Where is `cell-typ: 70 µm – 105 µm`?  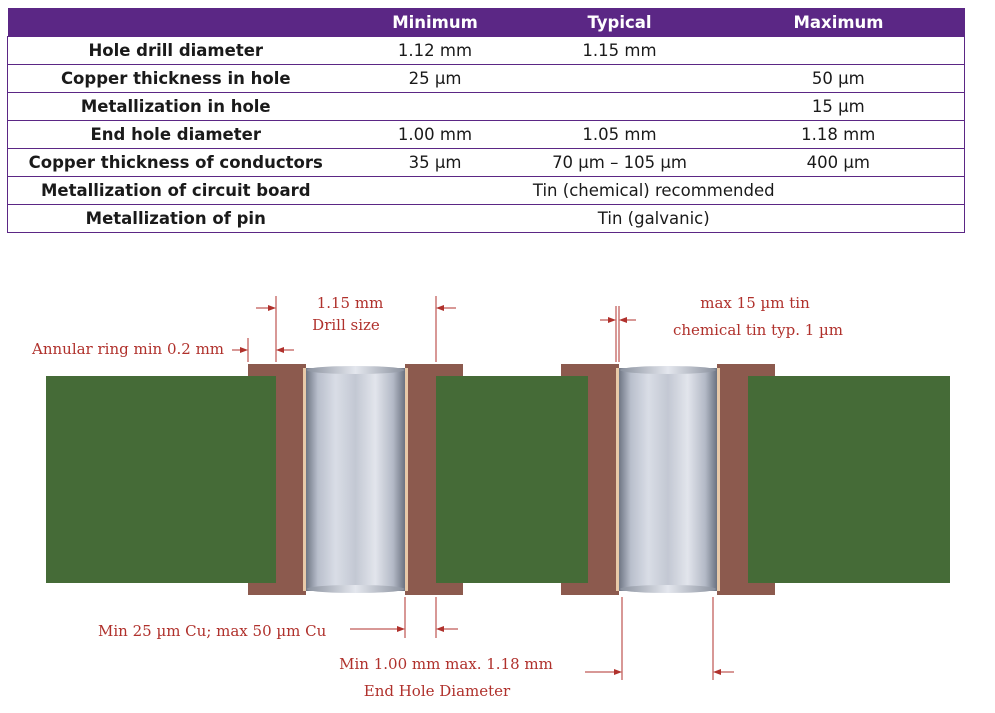
cell-typ: 70 µm – 105 µm is located at coordinates (619, 162).